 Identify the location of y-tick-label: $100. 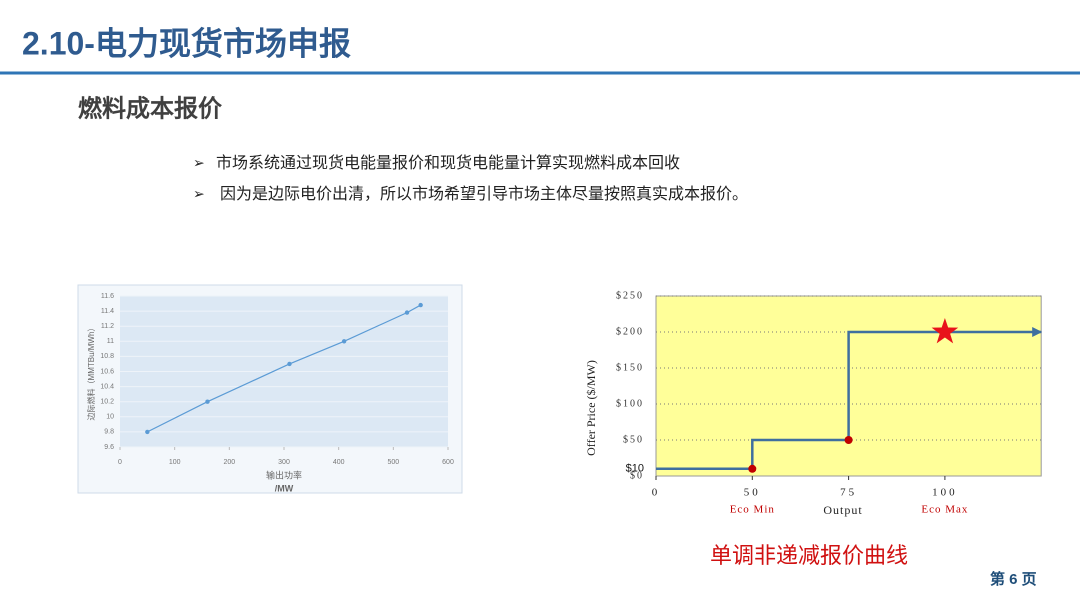
(630, 403).